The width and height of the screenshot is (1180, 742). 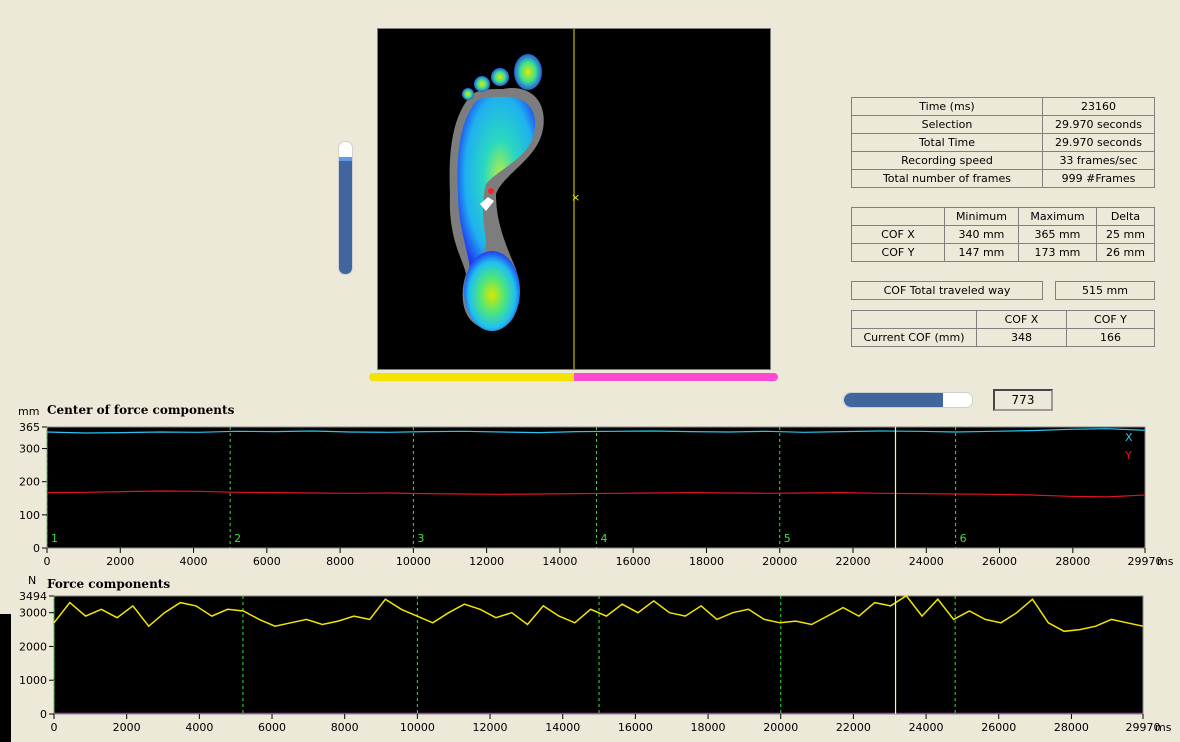 I want to click on frame-slider, so click(x=908, y=400).